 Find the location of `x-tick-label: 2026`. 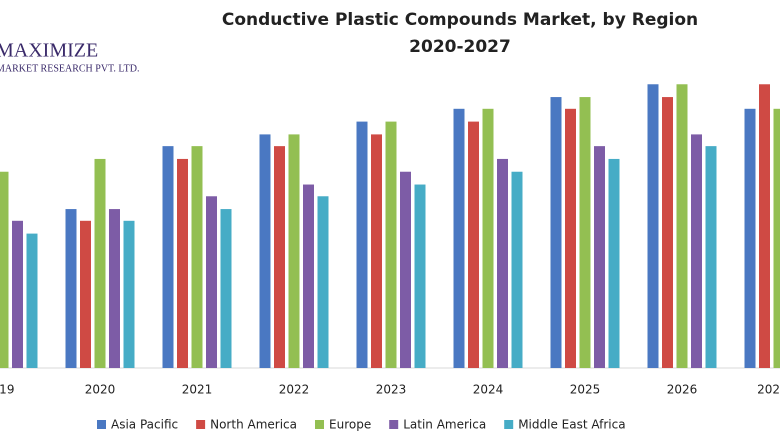

x-tick-label: 2026 is located at coordinates (682, 390).